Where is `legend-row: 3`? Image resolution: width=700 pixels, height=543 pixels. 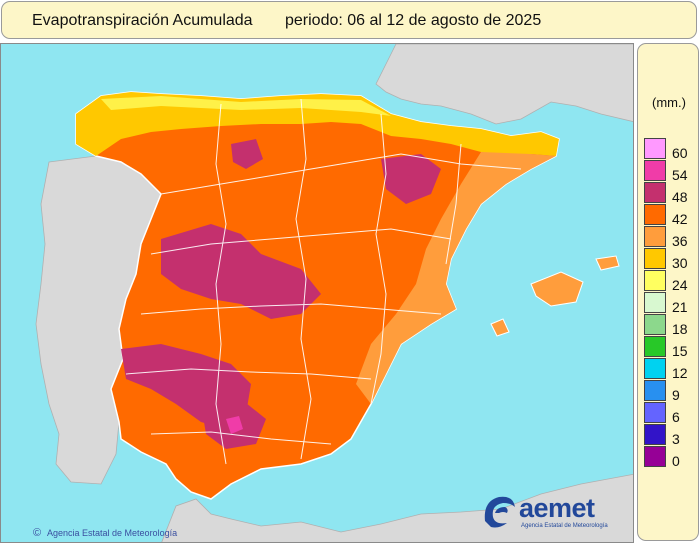 legend-row: 3 is located at coordinates (672, 435).